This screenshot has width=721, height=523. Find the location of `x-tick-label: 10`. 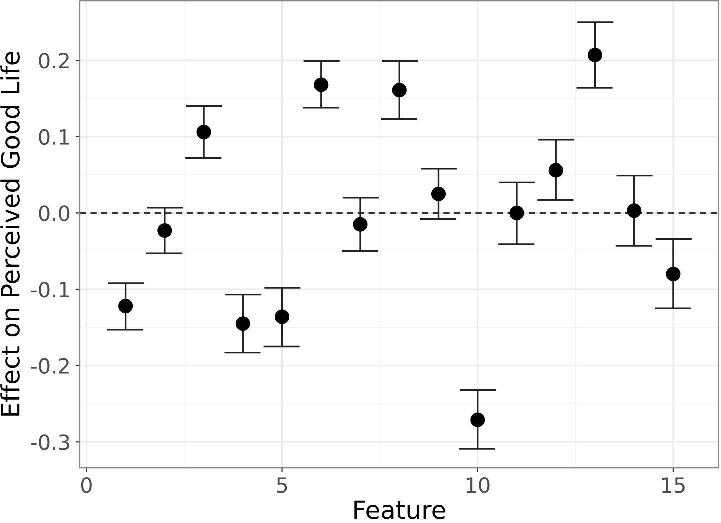

x-tick-label: 10 is located at coordinates (478, 485).